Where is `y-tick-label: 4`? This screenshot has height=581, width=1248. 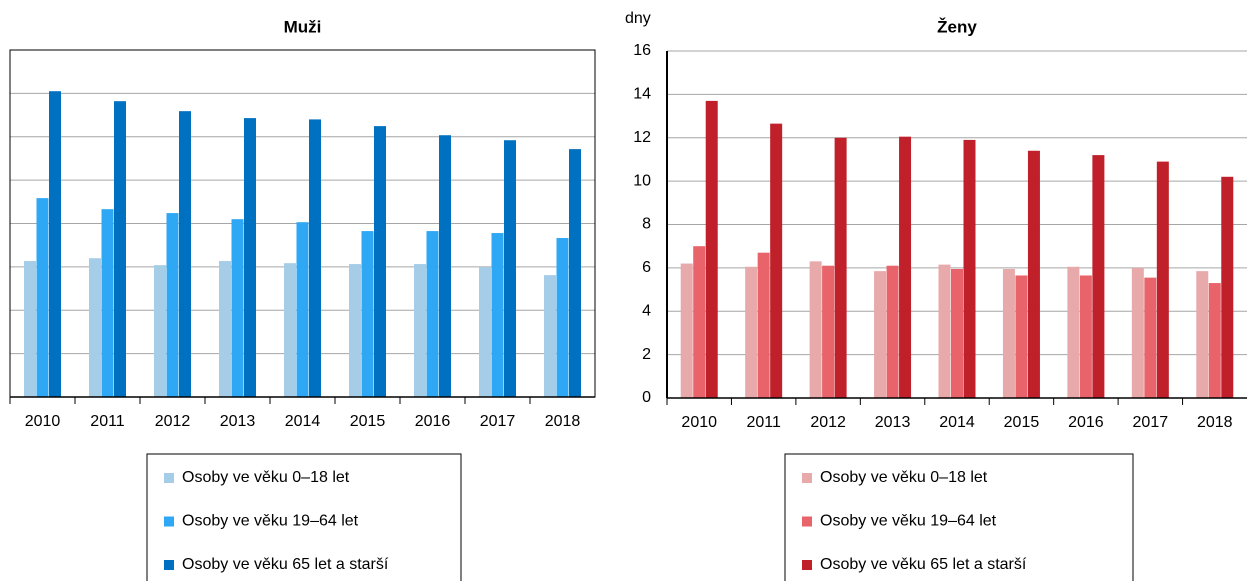
y-tick-label: 4 is located at coordinates (646, 310).